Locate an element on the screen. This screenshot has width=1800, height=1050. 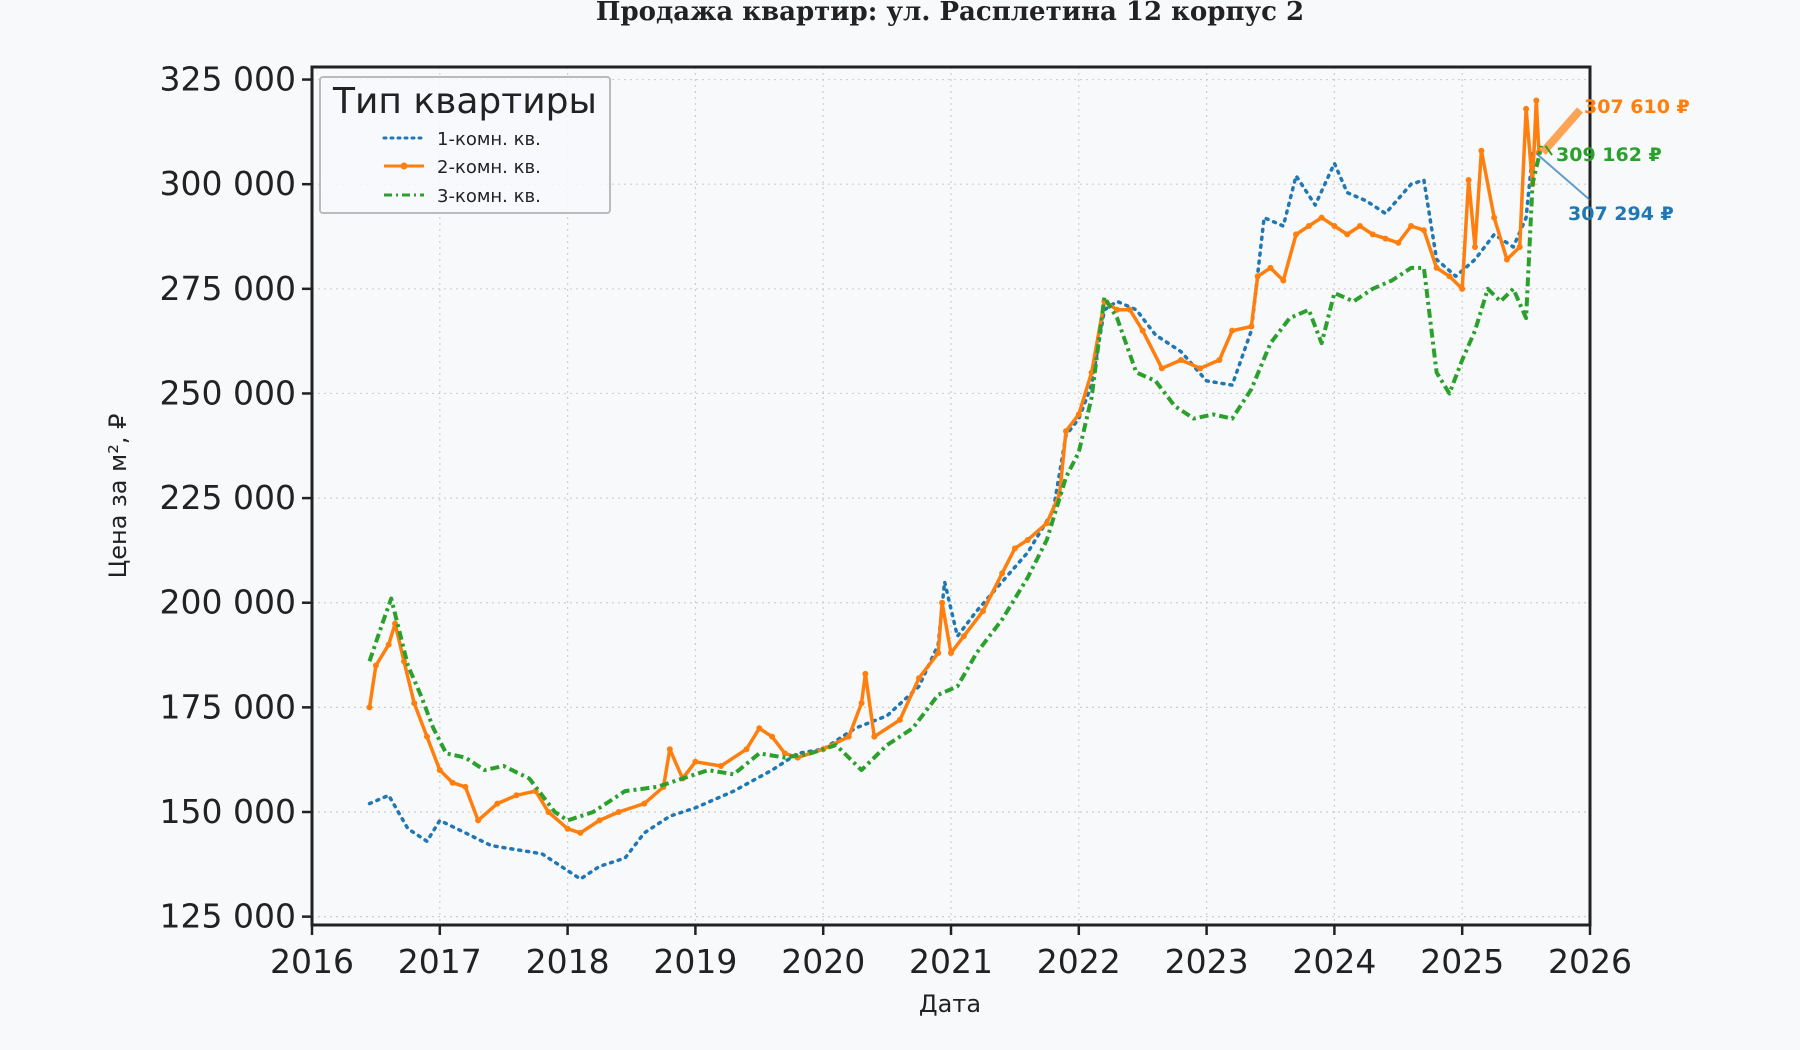
x-tick-label: 2018 is located at coordinates (568, 961).